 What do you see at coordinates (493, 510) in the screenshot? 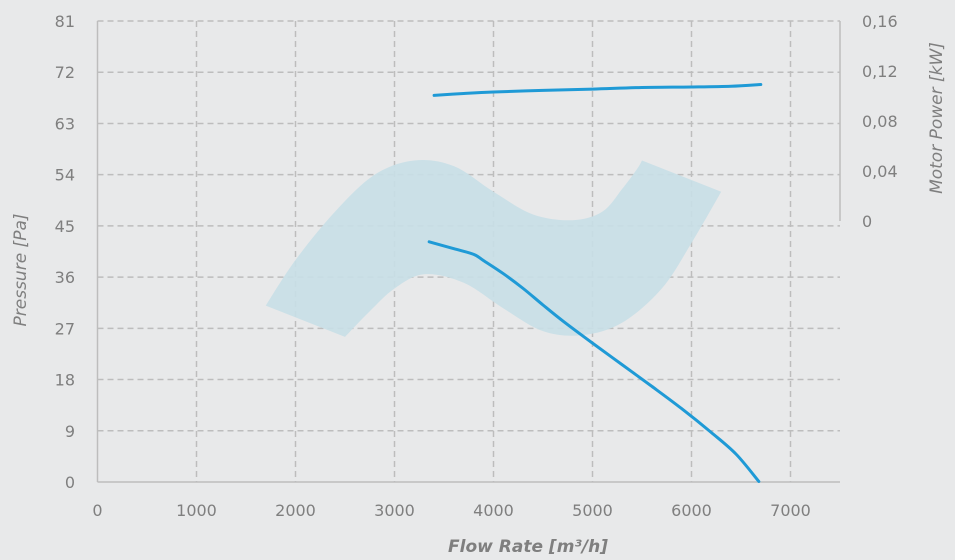
I see `x-tick-label: 4000` at bounding box center [493, 510].